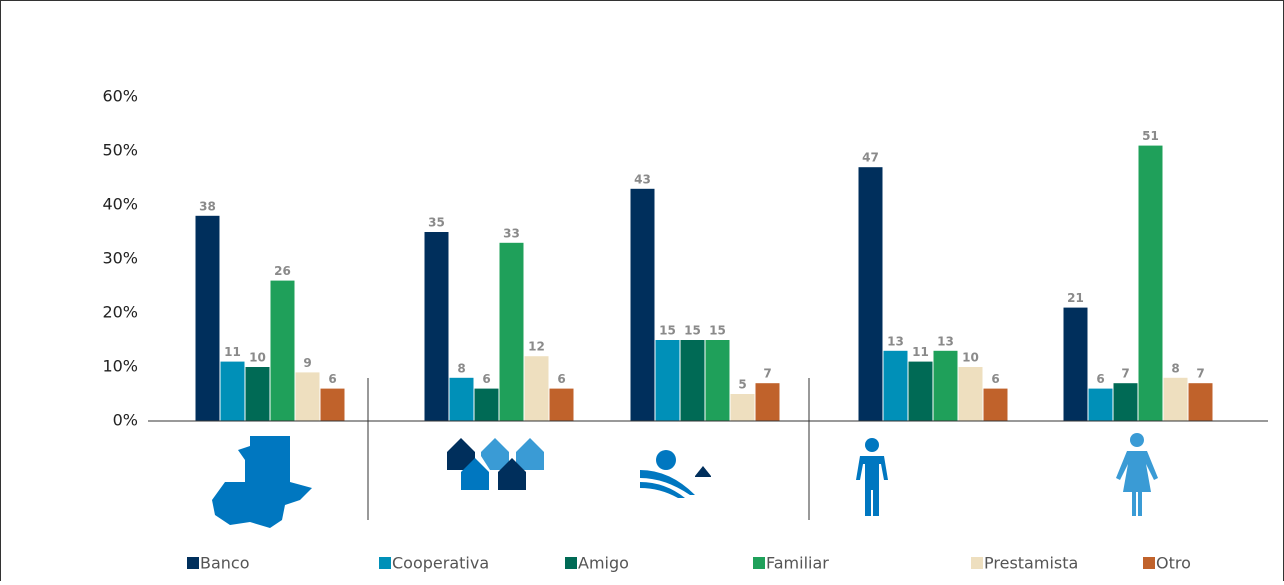 The width and height of the screenshot is (1284, 585). Describe the element at coordinates (262, 482) in the screenshot. I see `map-icon` at that location.